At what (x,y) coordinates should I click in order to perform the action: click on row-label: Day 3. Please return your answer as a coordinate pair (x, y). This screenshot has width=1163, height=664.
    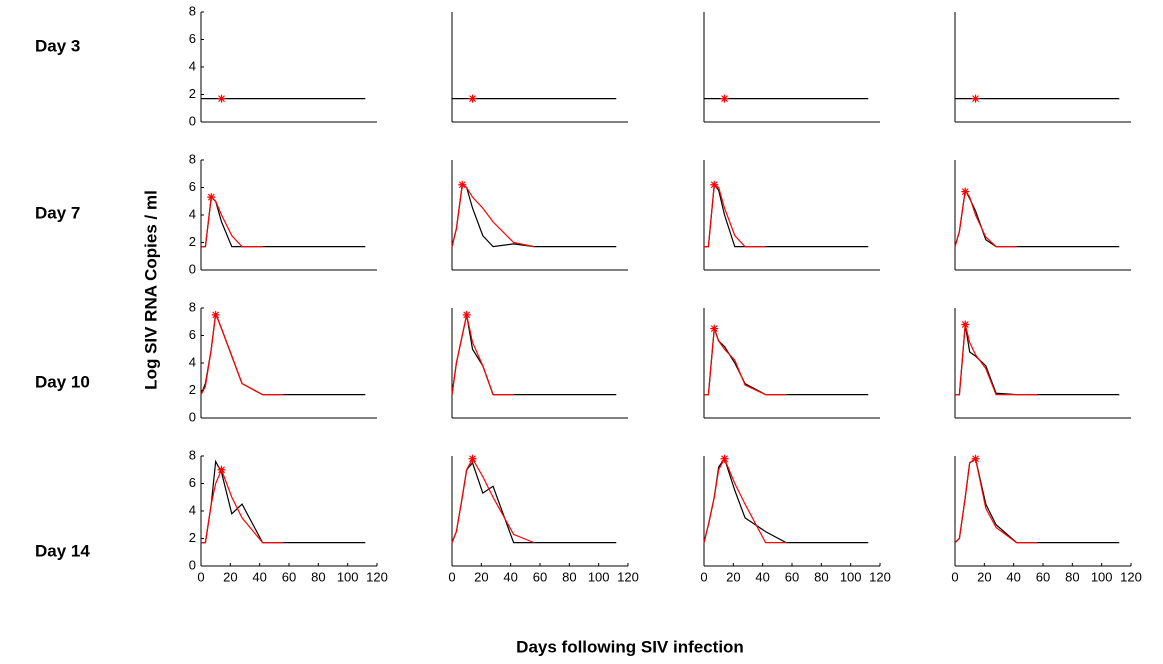
    Looking at the image, I should click on (57, 45).